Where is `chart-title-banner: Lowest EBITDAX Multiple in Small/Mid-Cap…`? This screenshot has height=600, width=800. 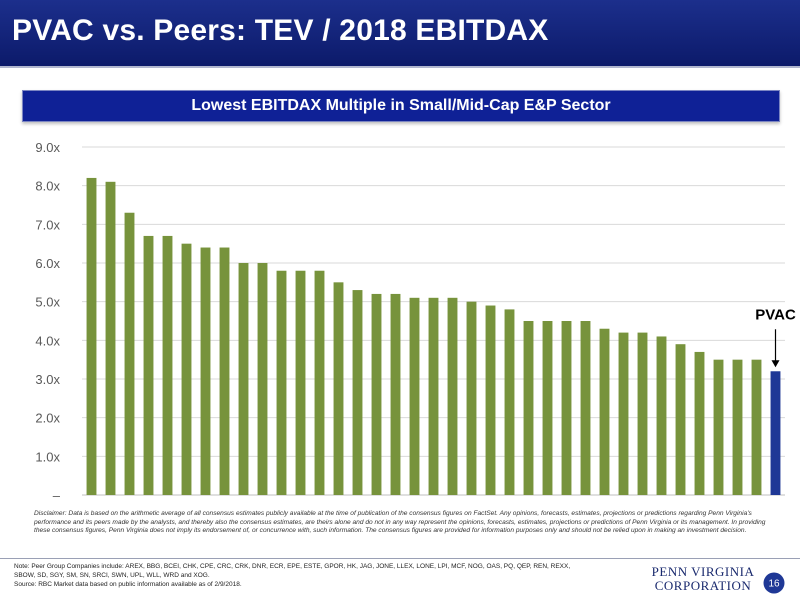
chart-title-banner: Lowest EBITDAX Multiple in Small/Mid-Cap… is located at coordinates (401, 106).